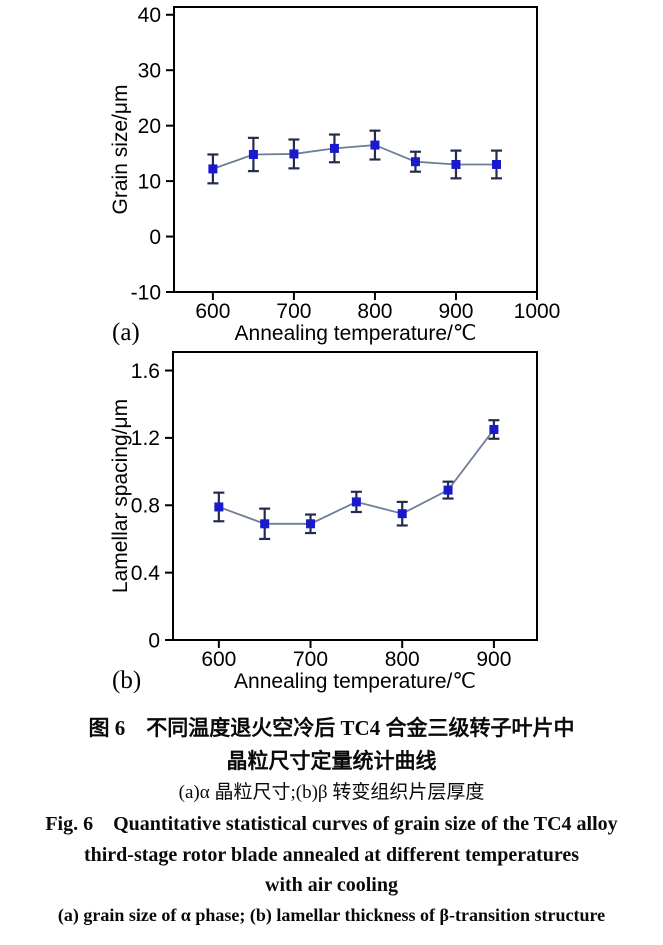 This screenshot has height=945, width=663. What do you see at coordinates (149, 181) in the screenshot?
I see `y-tick-label: 10` at bounding box center [149, 181].